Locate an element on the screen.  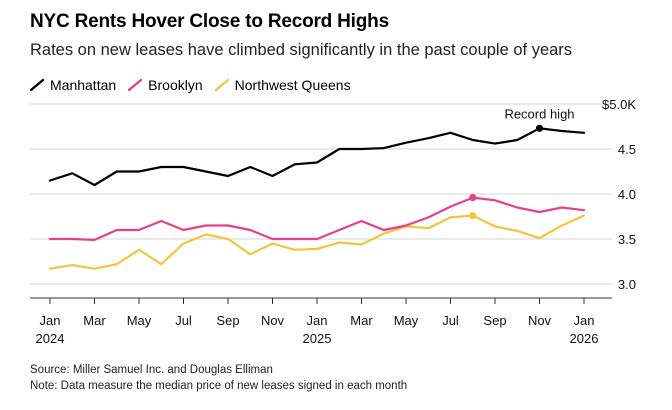
legend-label-northwest-queens: Northwest Queens is located at coordinates (292, 85).